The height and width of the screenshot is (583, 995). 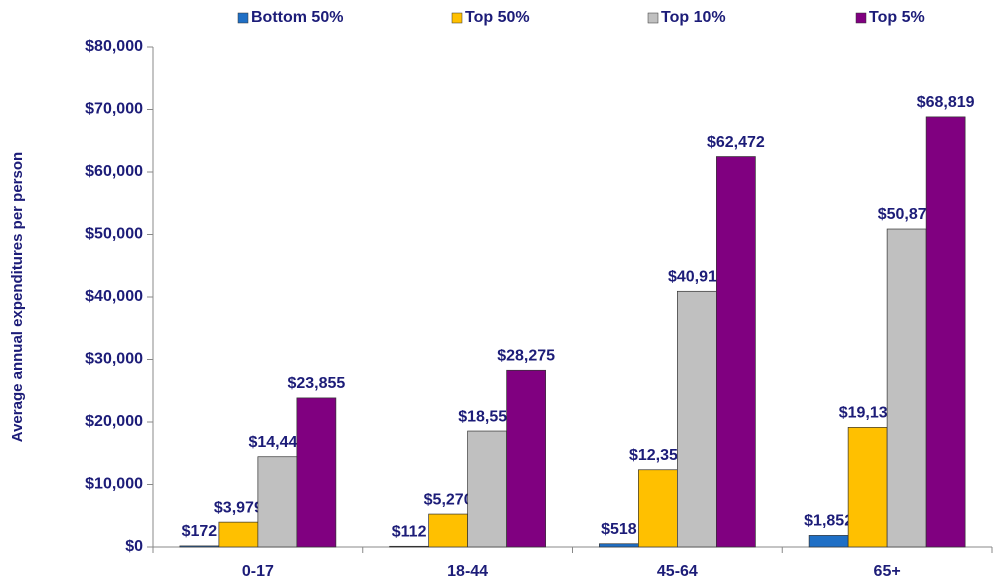 What do you see at coordinates (134, 546) in the screenshot?
I see `y-tick-label: $0` at bounding box center [134, 546].